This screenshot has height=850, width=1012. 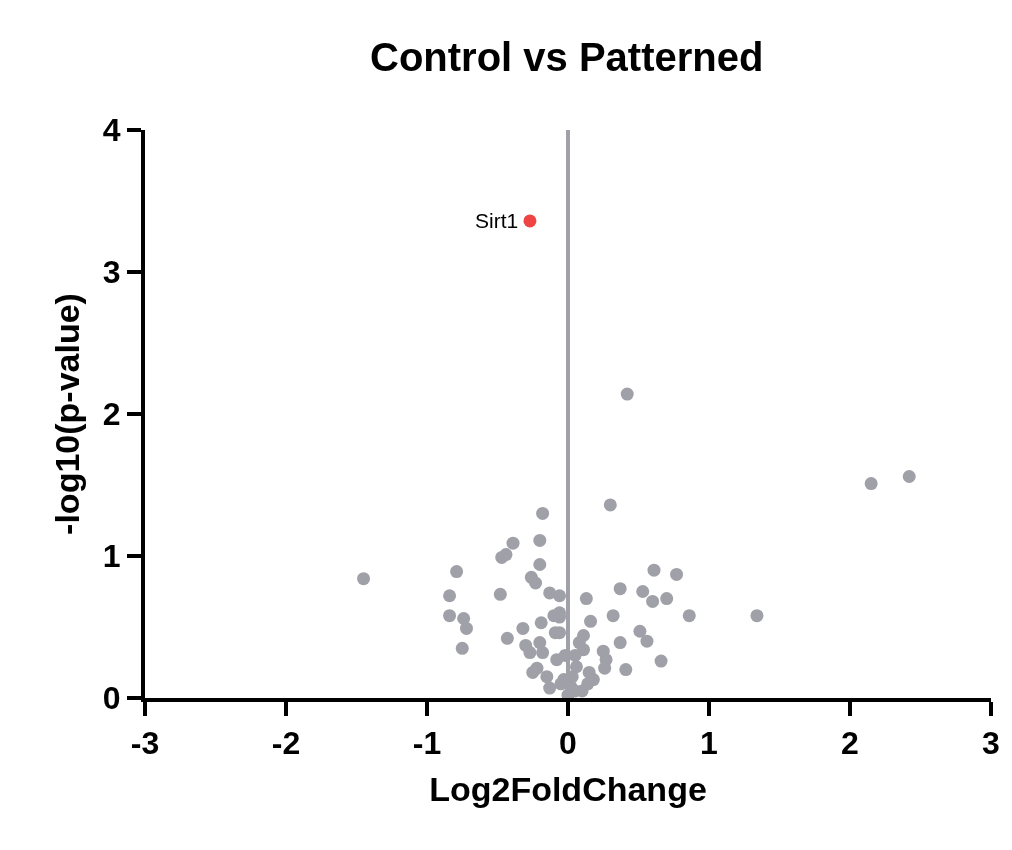 What do you see at coordinates (286, 743) in the screenshot?
I see `x-tick-label: -2` at bounding box center [286, 743].